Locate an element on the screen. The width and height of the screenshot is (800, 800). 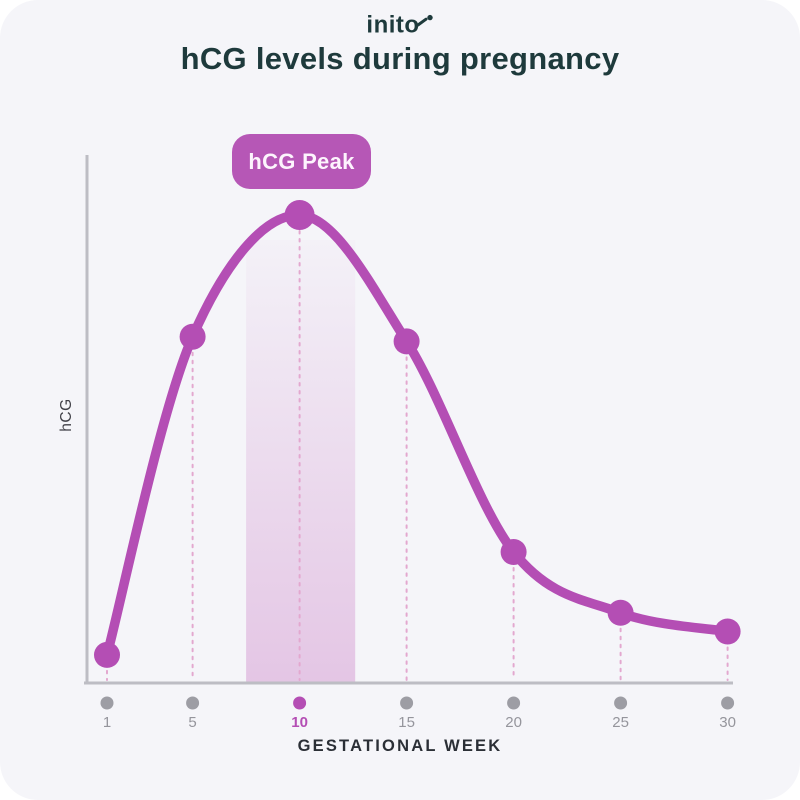
x-tick-label: 15 is located at coordinates (406, 722).